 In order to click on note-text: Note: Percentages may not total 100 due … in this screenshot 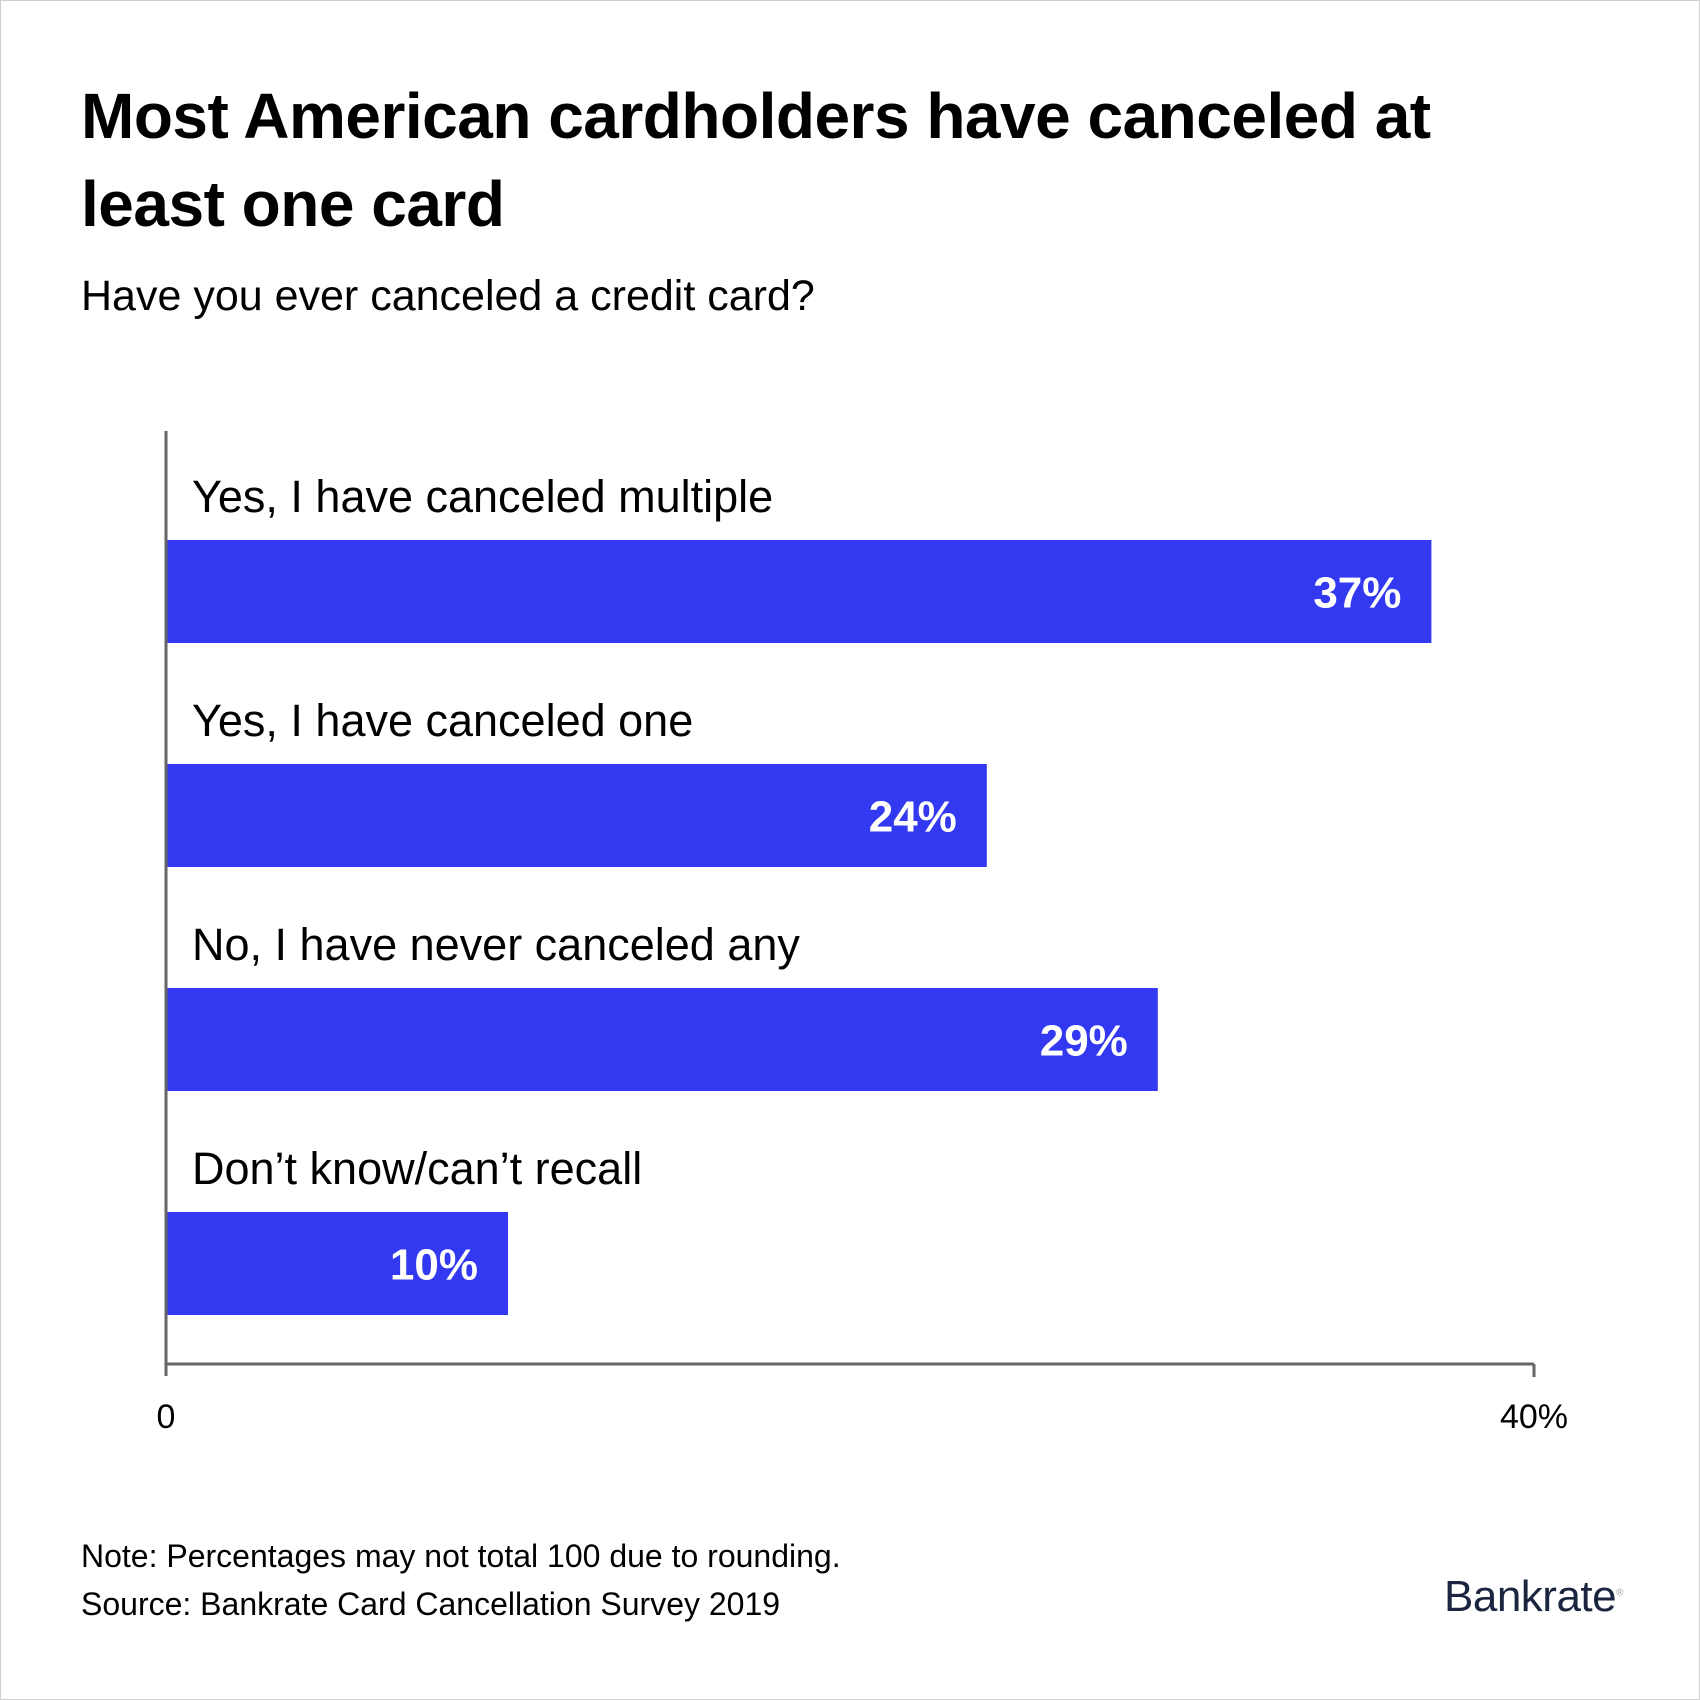, I will do `click(461, 1556)`.